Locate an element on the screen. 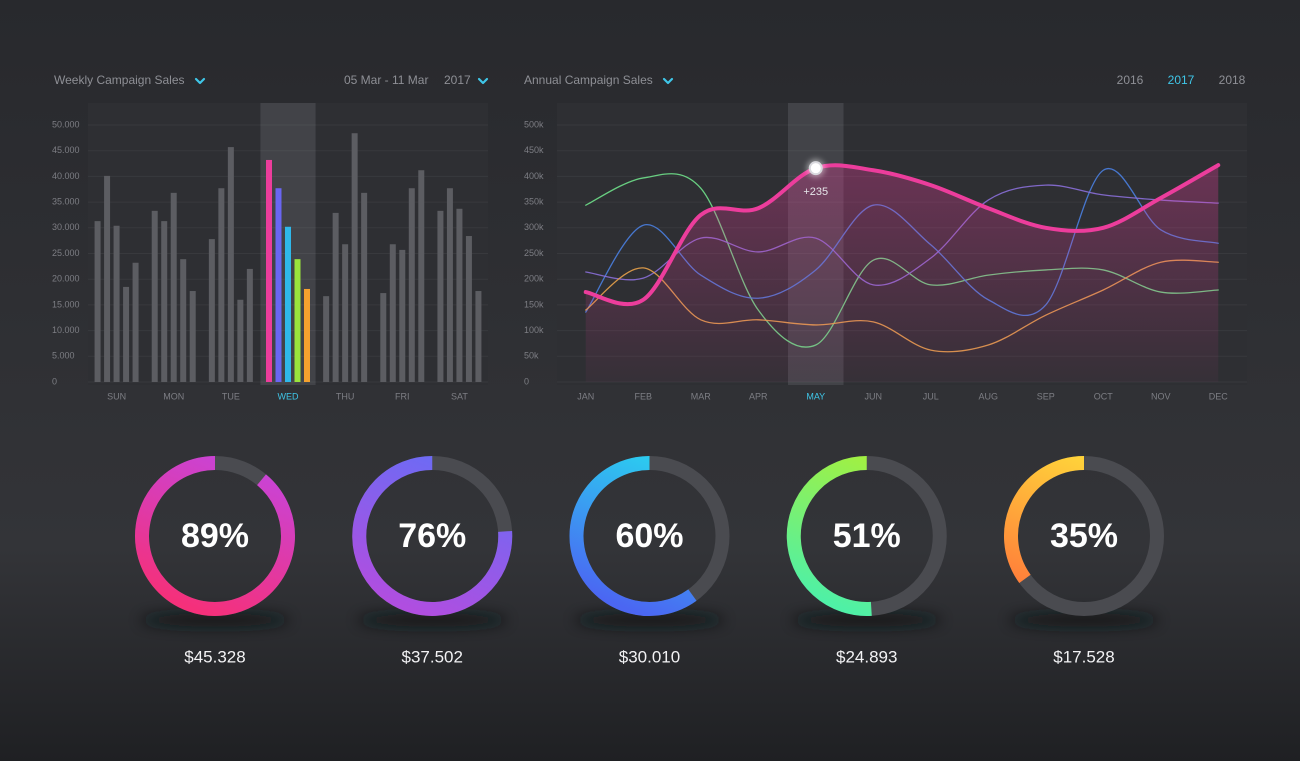 The width and height of the screenshot is (1300, 761). year-tab: 2017 is located at coordinates (1181, 80).